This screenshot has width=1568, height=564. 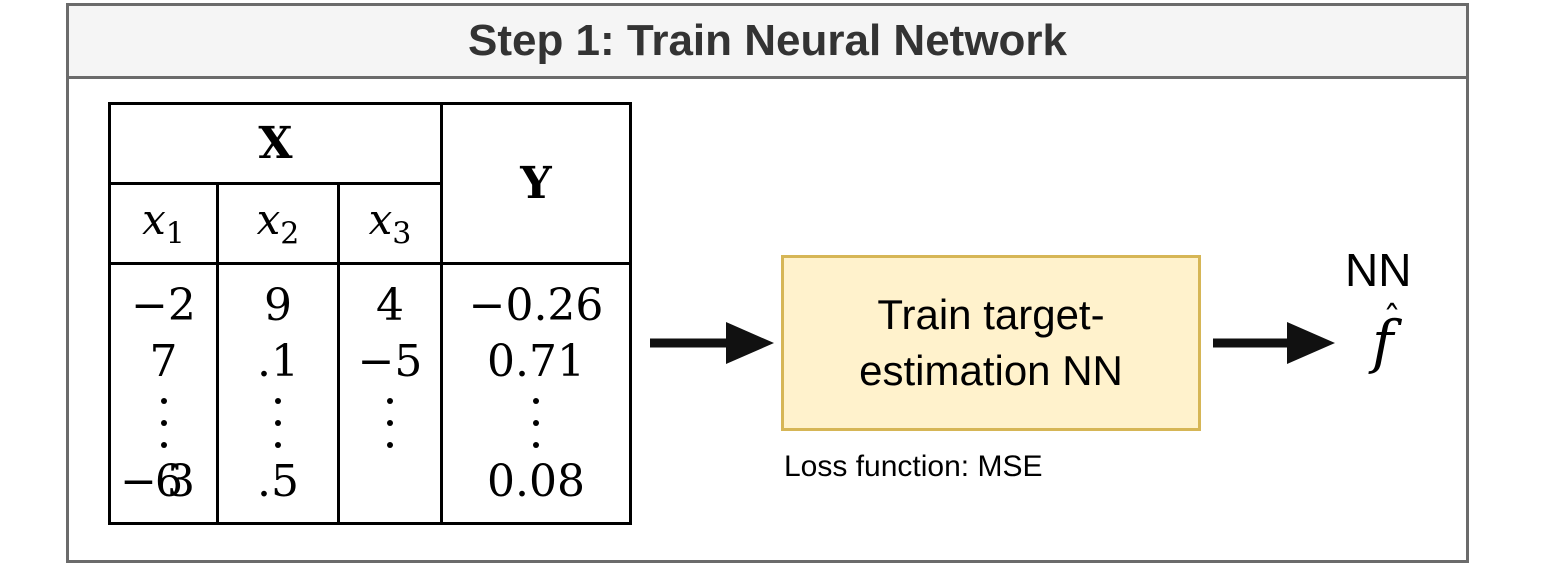 I want to click on output-nn-label: NN, so click(x=1378, y=270).